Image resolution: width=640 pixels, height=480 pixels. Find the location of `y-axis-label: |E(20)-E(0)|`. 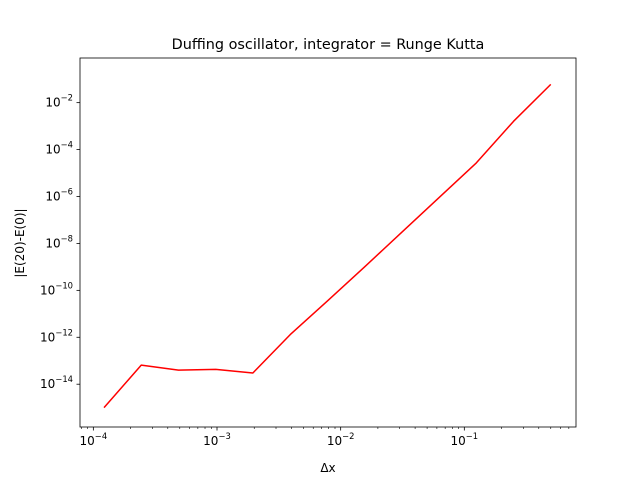

y-axis-label: |E(20)-E(0)| is located at coordinates (20, 242).